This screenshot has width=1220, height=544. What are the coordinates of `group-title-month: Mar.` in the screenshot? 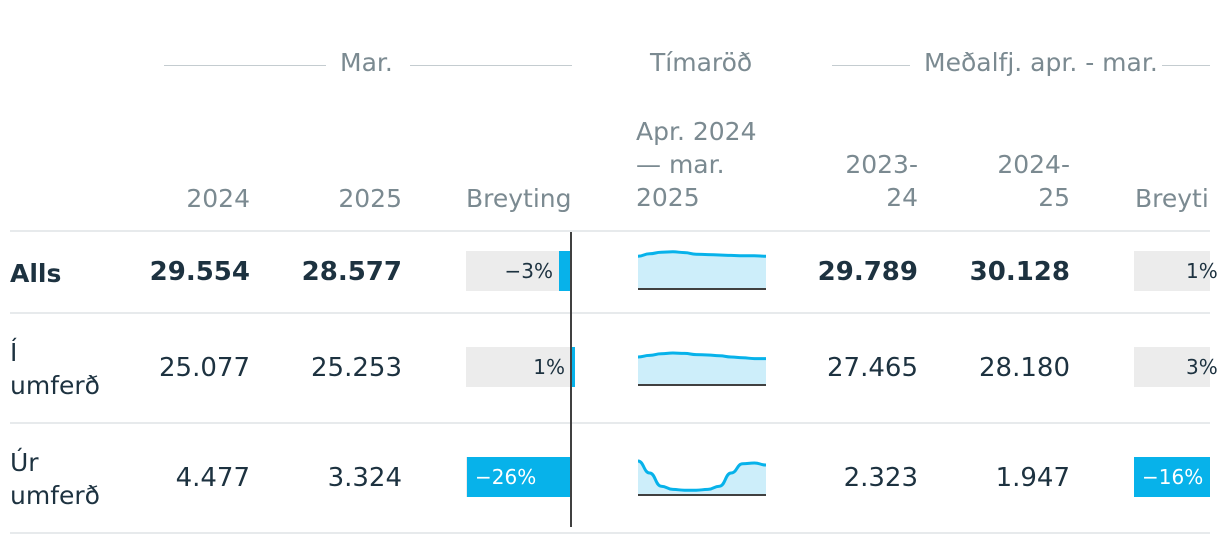 It's located at (366, 62).